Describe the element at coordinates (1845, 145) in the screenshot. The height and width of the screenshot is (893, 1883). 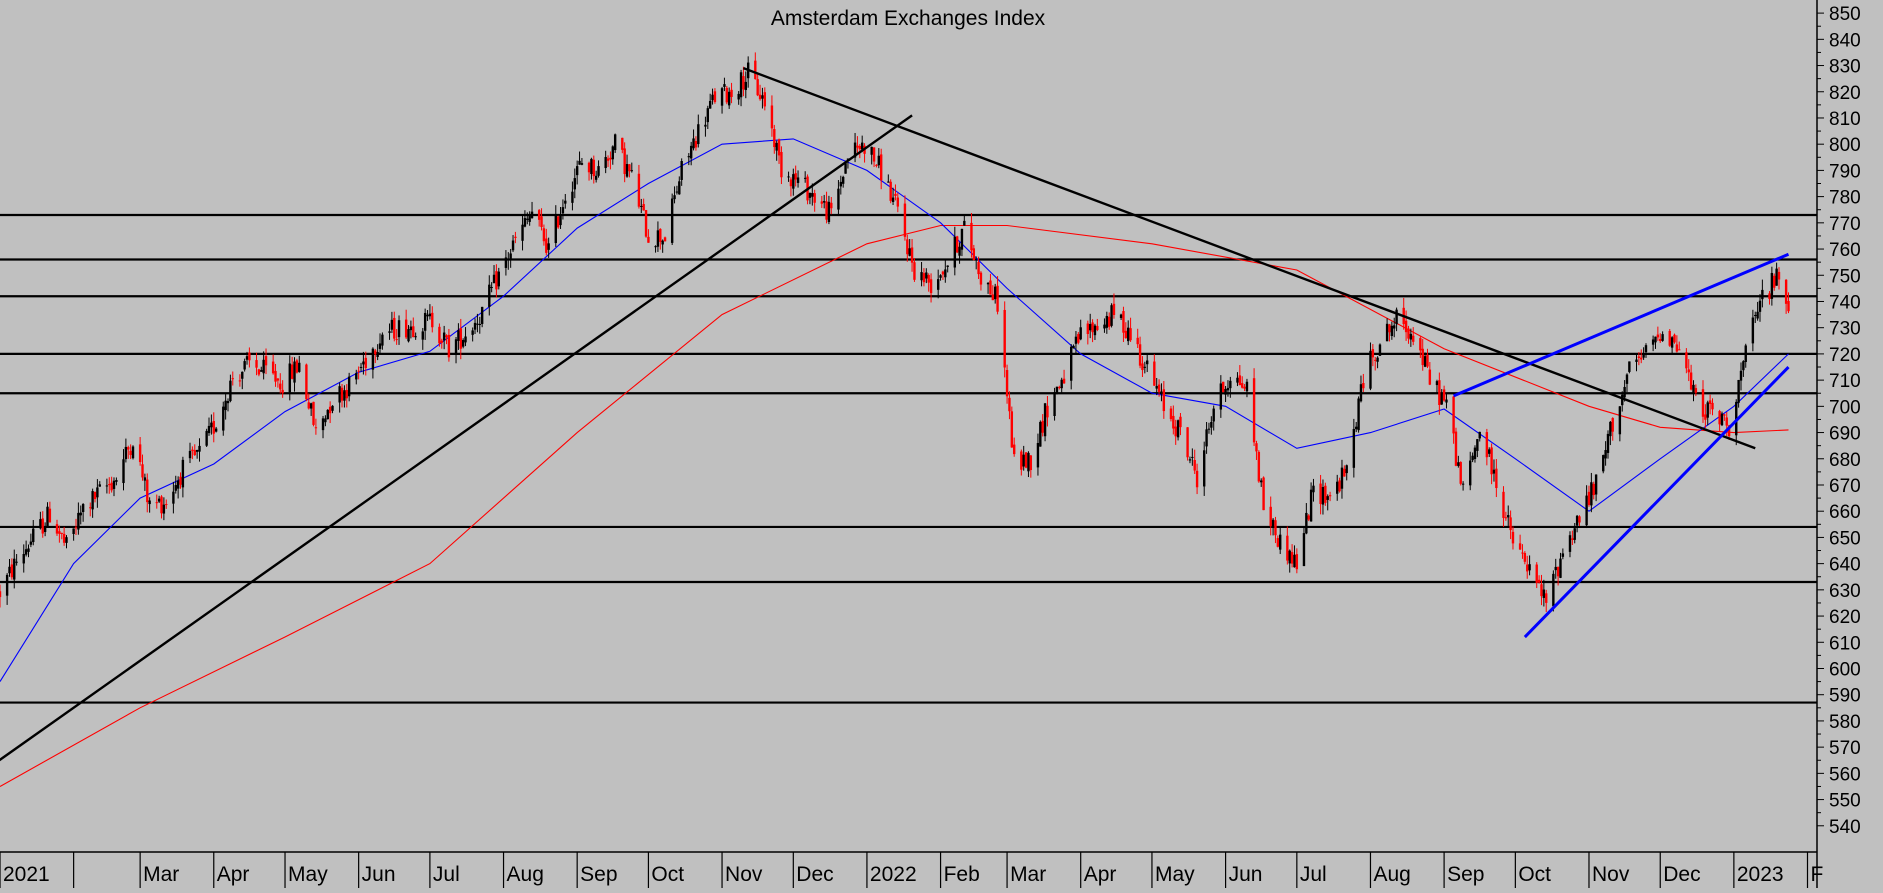
I see `y-tick-label-800: 800` at that location.